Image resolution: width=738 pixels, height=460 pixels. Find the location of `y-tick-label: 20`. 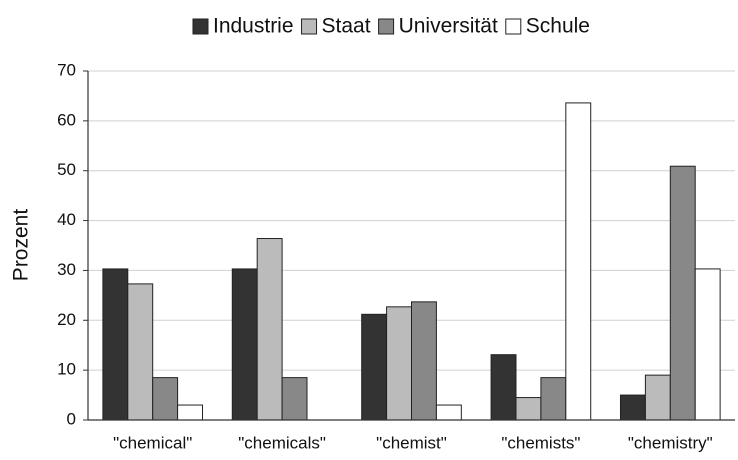

y-tick-label: 20 is located at coordinates (66, 319).